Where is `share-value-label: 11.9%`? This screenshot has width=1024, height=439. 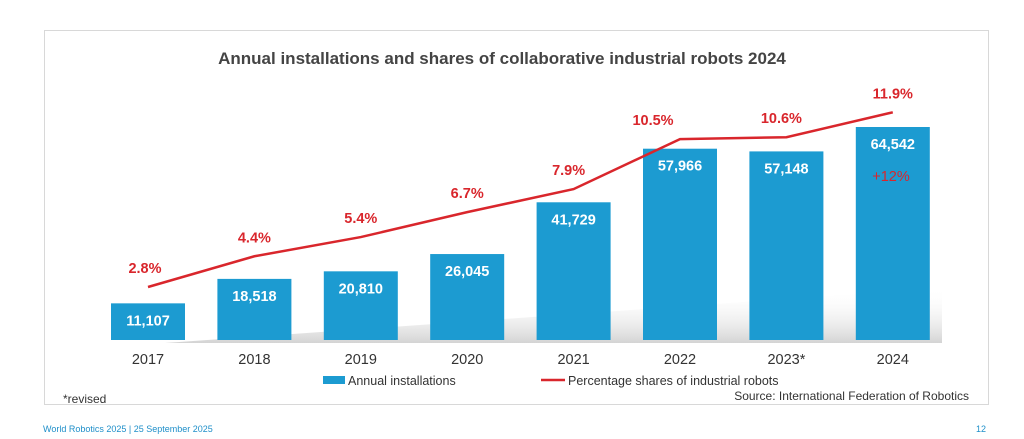
share-value-label: 11.9% is located at coordinates (893, 94).